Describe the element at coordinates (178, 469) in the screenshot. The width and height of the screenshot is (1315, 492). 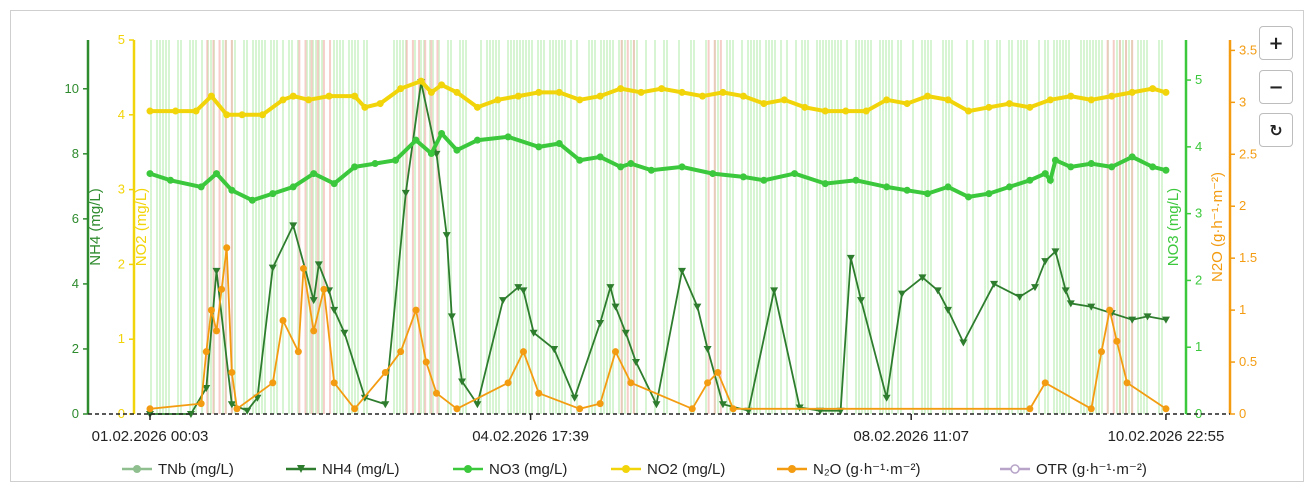
I see `legend-item-tnb: TNb (mg/L)` at that location.